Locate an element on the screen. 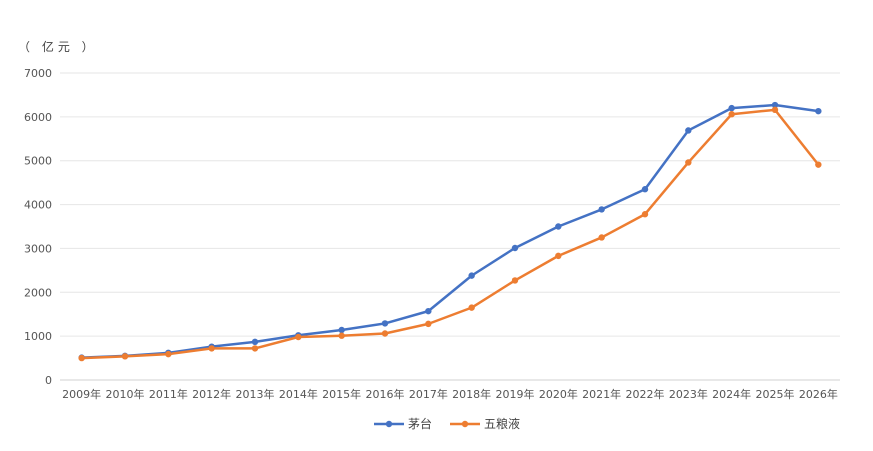 The width and height of the screenshot is (873, 451). x-tick-label: 2026年 is located at coordinates (818, 394).